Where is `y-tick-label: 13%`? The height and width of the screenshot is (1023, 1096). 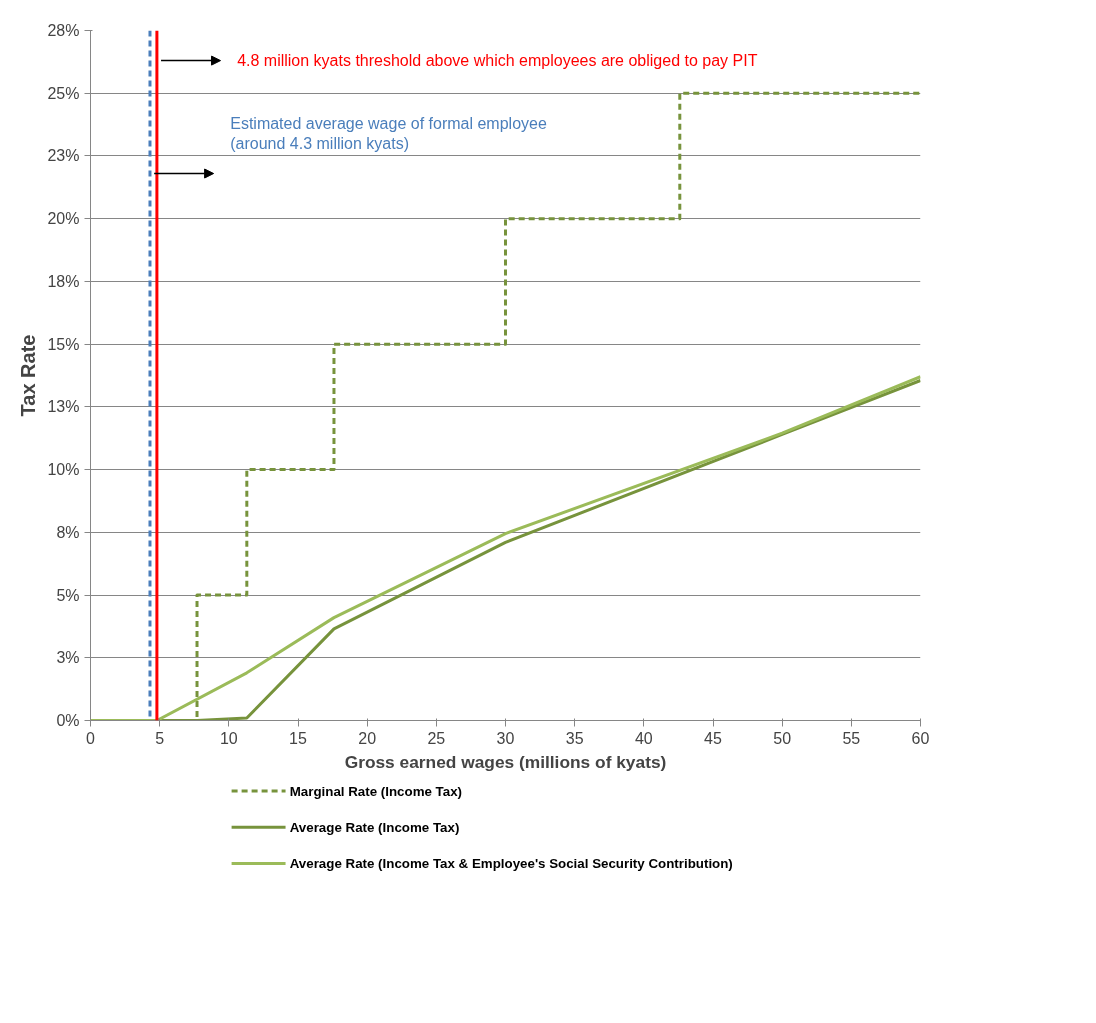
y-tick-label: 13% is located at coordinates (63, 407).